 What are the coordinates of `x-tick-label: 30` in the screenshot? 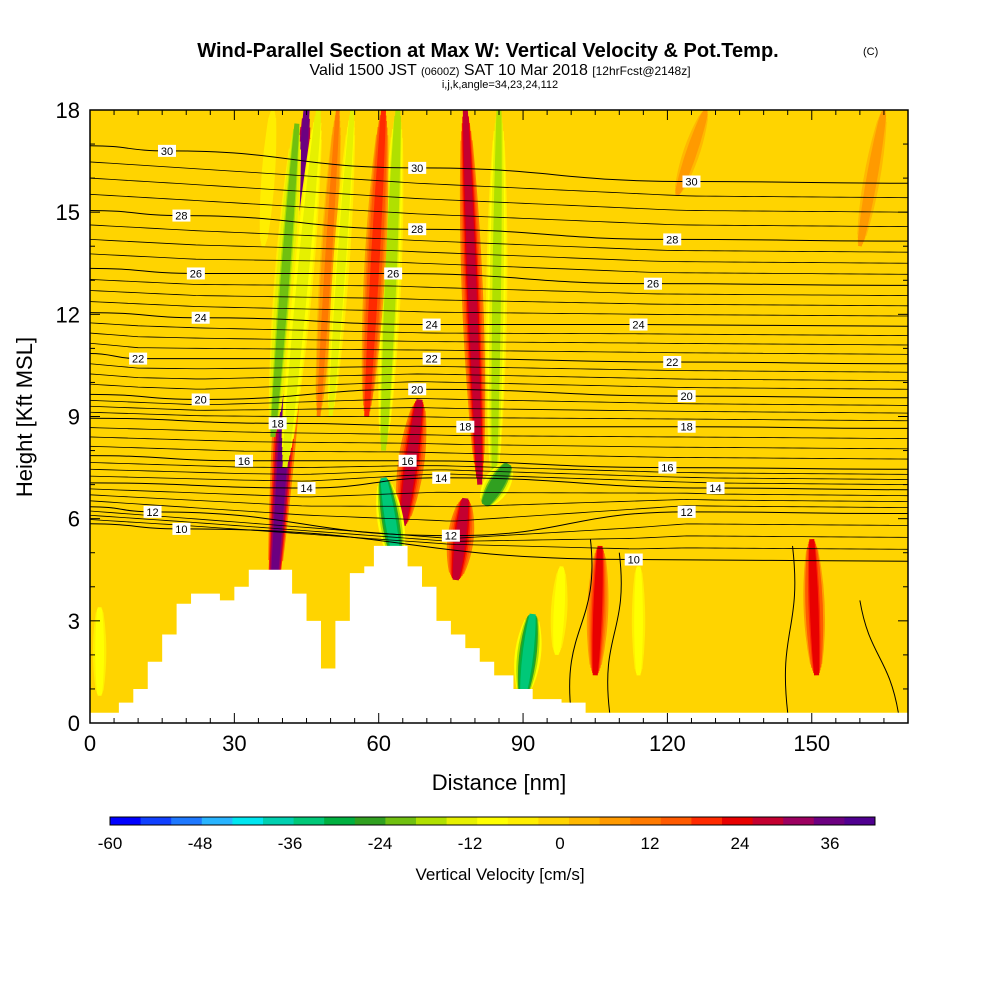 It's located at (234, 743).